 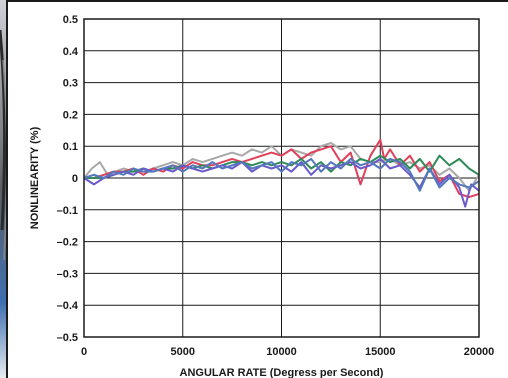 I want to click on x-axis-label: ANGULAR RATE (Degress per Second), so click(x=282, y=372).